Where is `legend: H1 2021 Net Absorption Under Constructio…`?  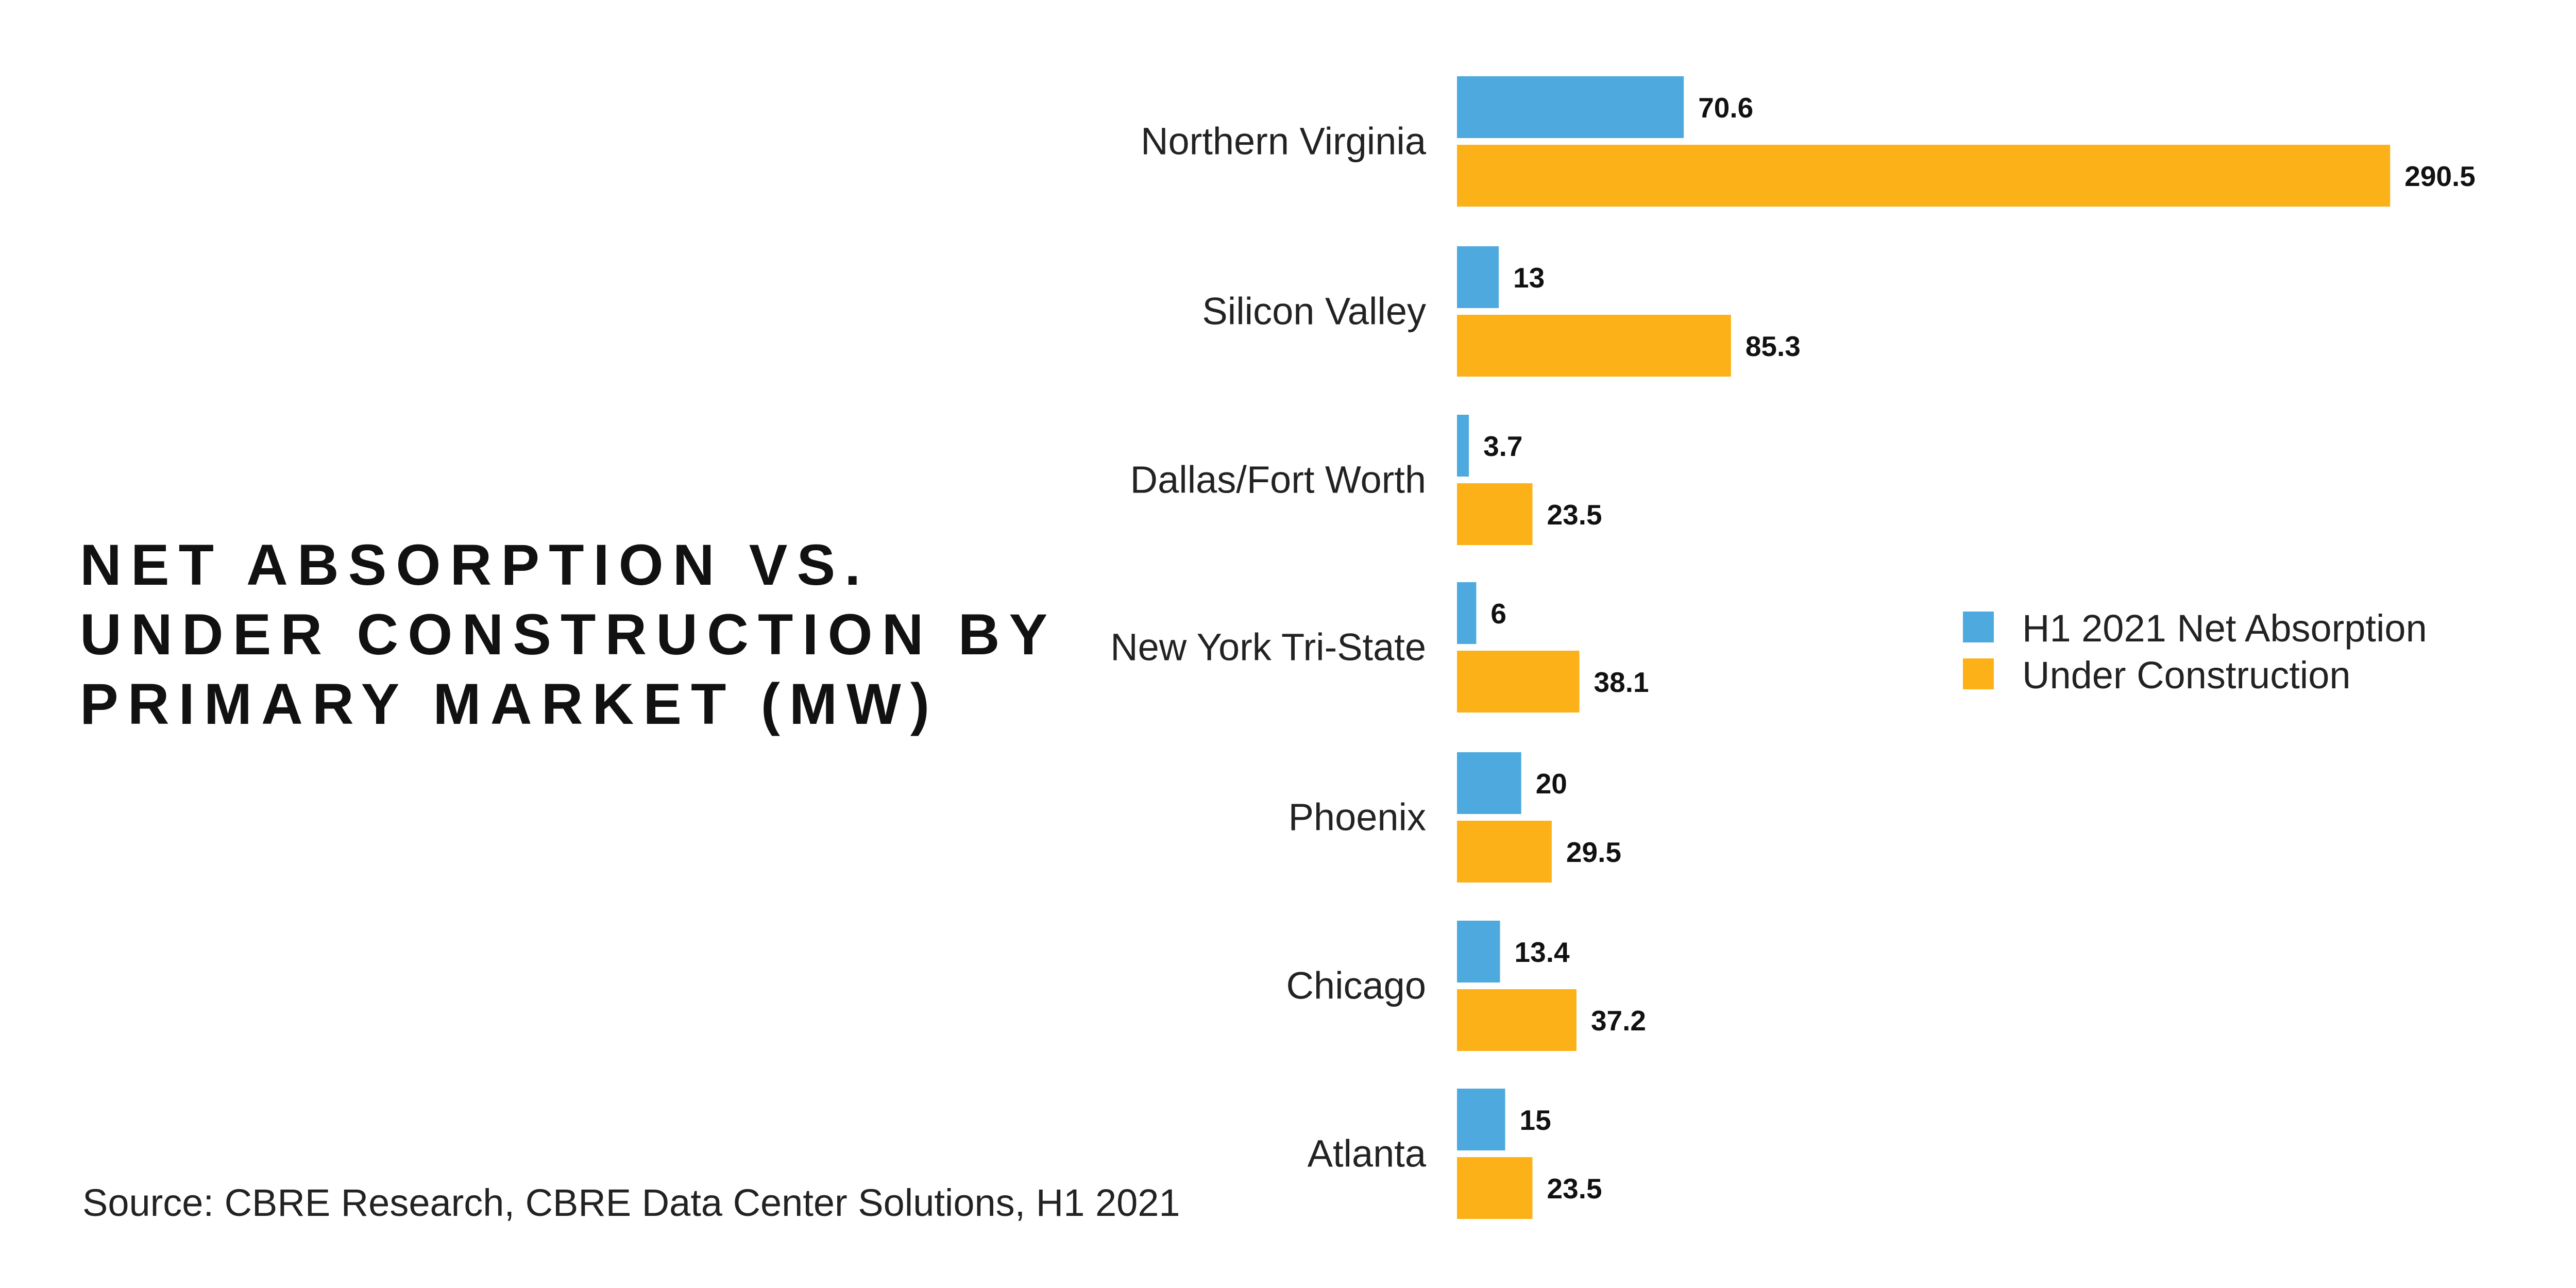
legend: H1 2021 Net Absorption Under Constructio… is located at coordinates (2195, 652).